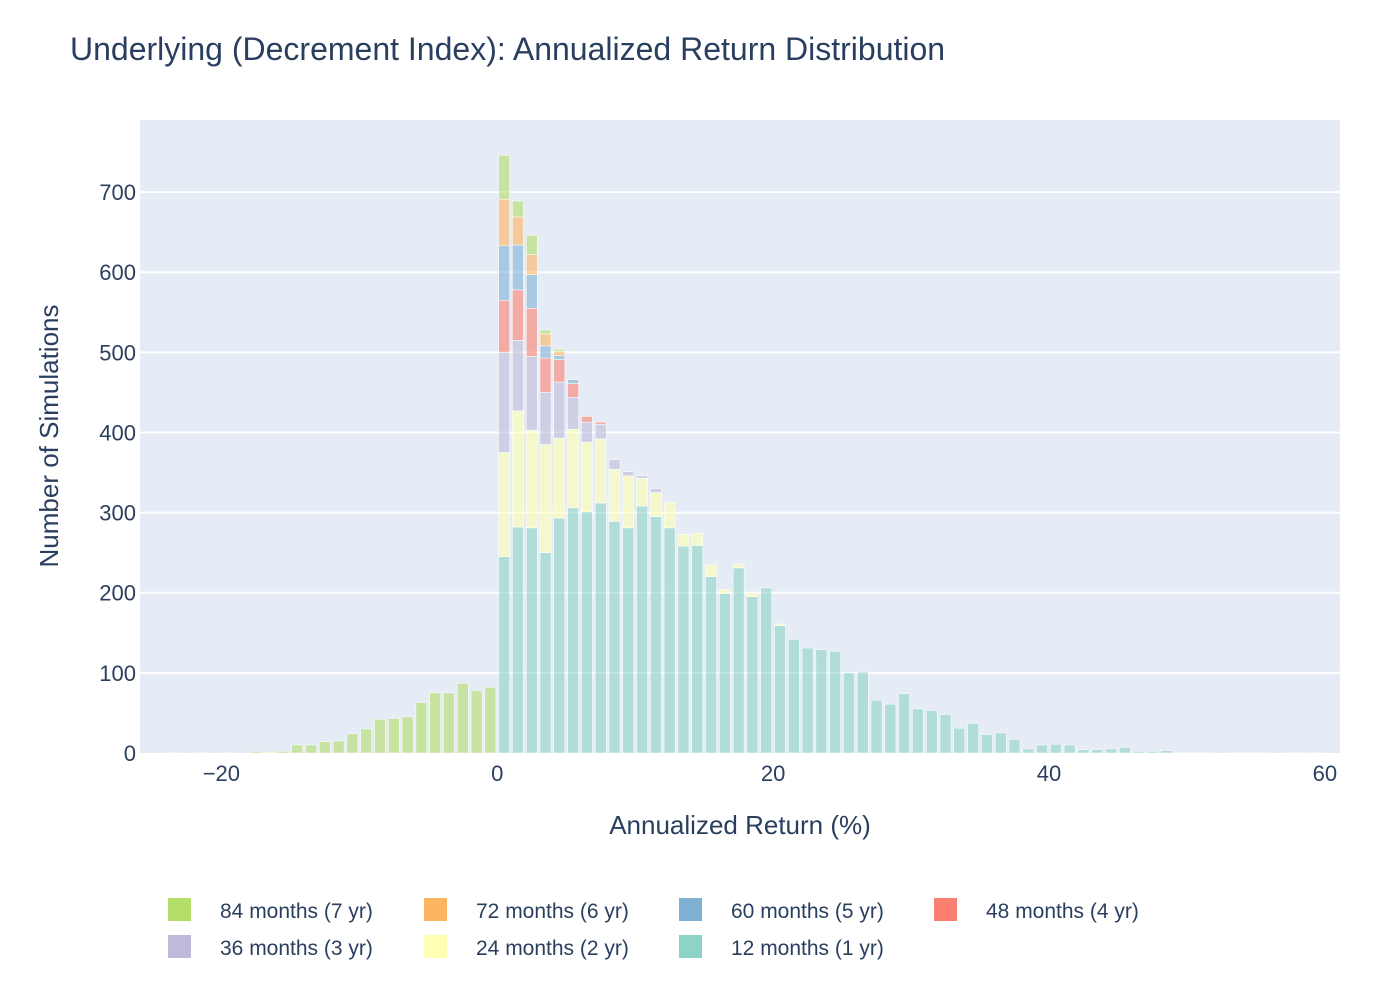 This screenshot has height=1000, width=1400. Describe the element at coordinates (221, 773) in the screenshot. I see `x-tick-label: −20` at that location.